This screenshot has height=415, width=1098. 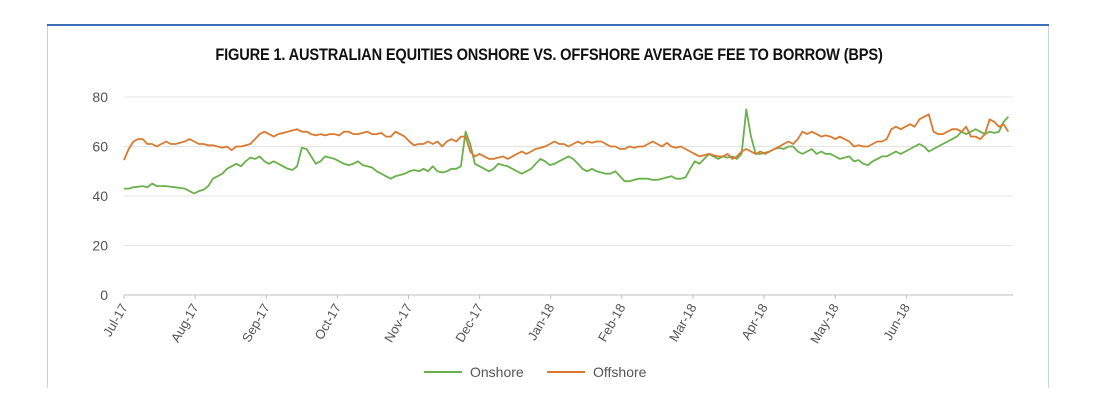 What do you see at coordinates (566, 137) in the screenshot?
I see `series-line-offshore` at bounding box center [566, 137].